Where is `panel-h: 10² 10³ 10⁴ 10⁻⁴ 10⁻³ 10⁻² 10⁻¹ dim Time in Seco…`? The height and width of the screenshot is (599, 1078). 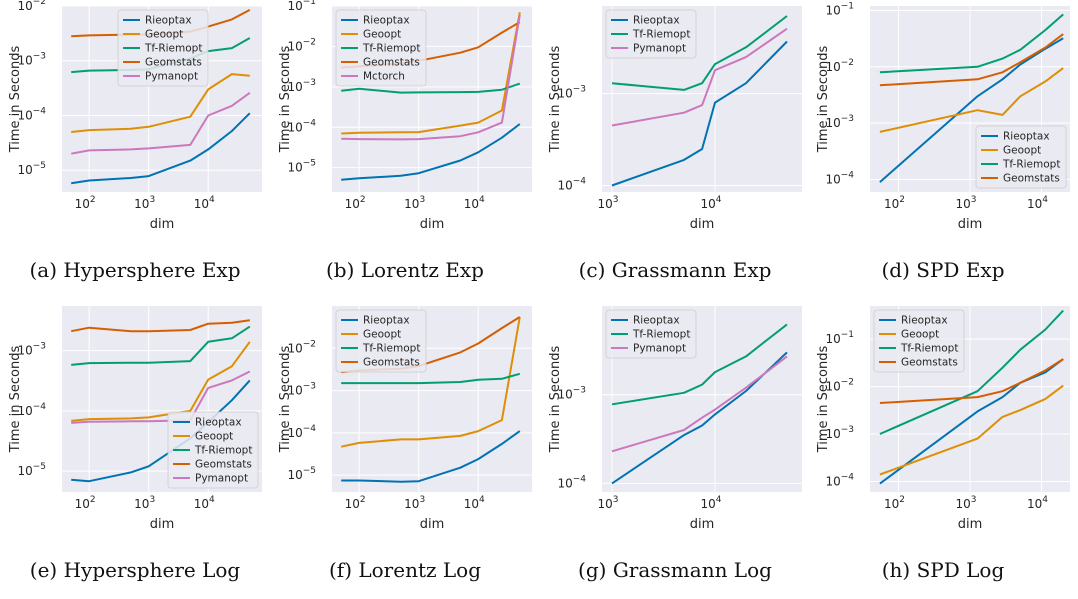 panel-h: 10² 10³ 10⁴ 10⁻⁴ 10⁻³ 10⁻² 10⁻¹ dim Time in Seco… is located at coordinates (943, 449).